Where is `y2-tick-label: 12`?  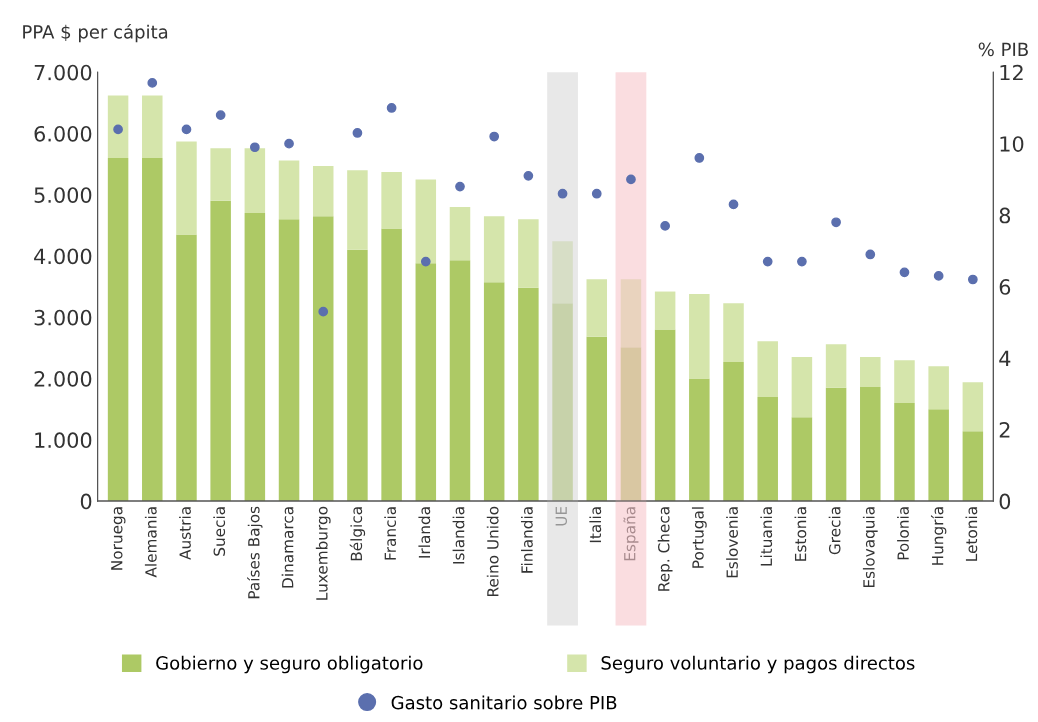
y2-tick-label: 12 is located at coordinates (1011, 72).